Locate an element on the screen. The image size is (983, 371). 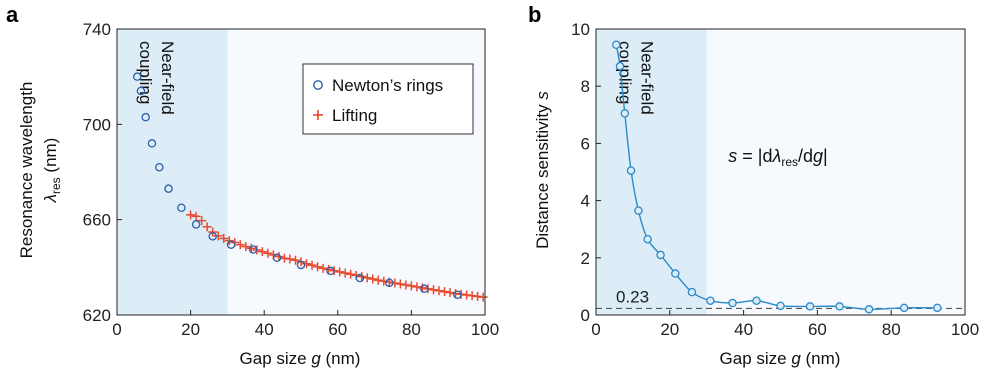
legend-marker-lifting is located at coordinates (318, 115).